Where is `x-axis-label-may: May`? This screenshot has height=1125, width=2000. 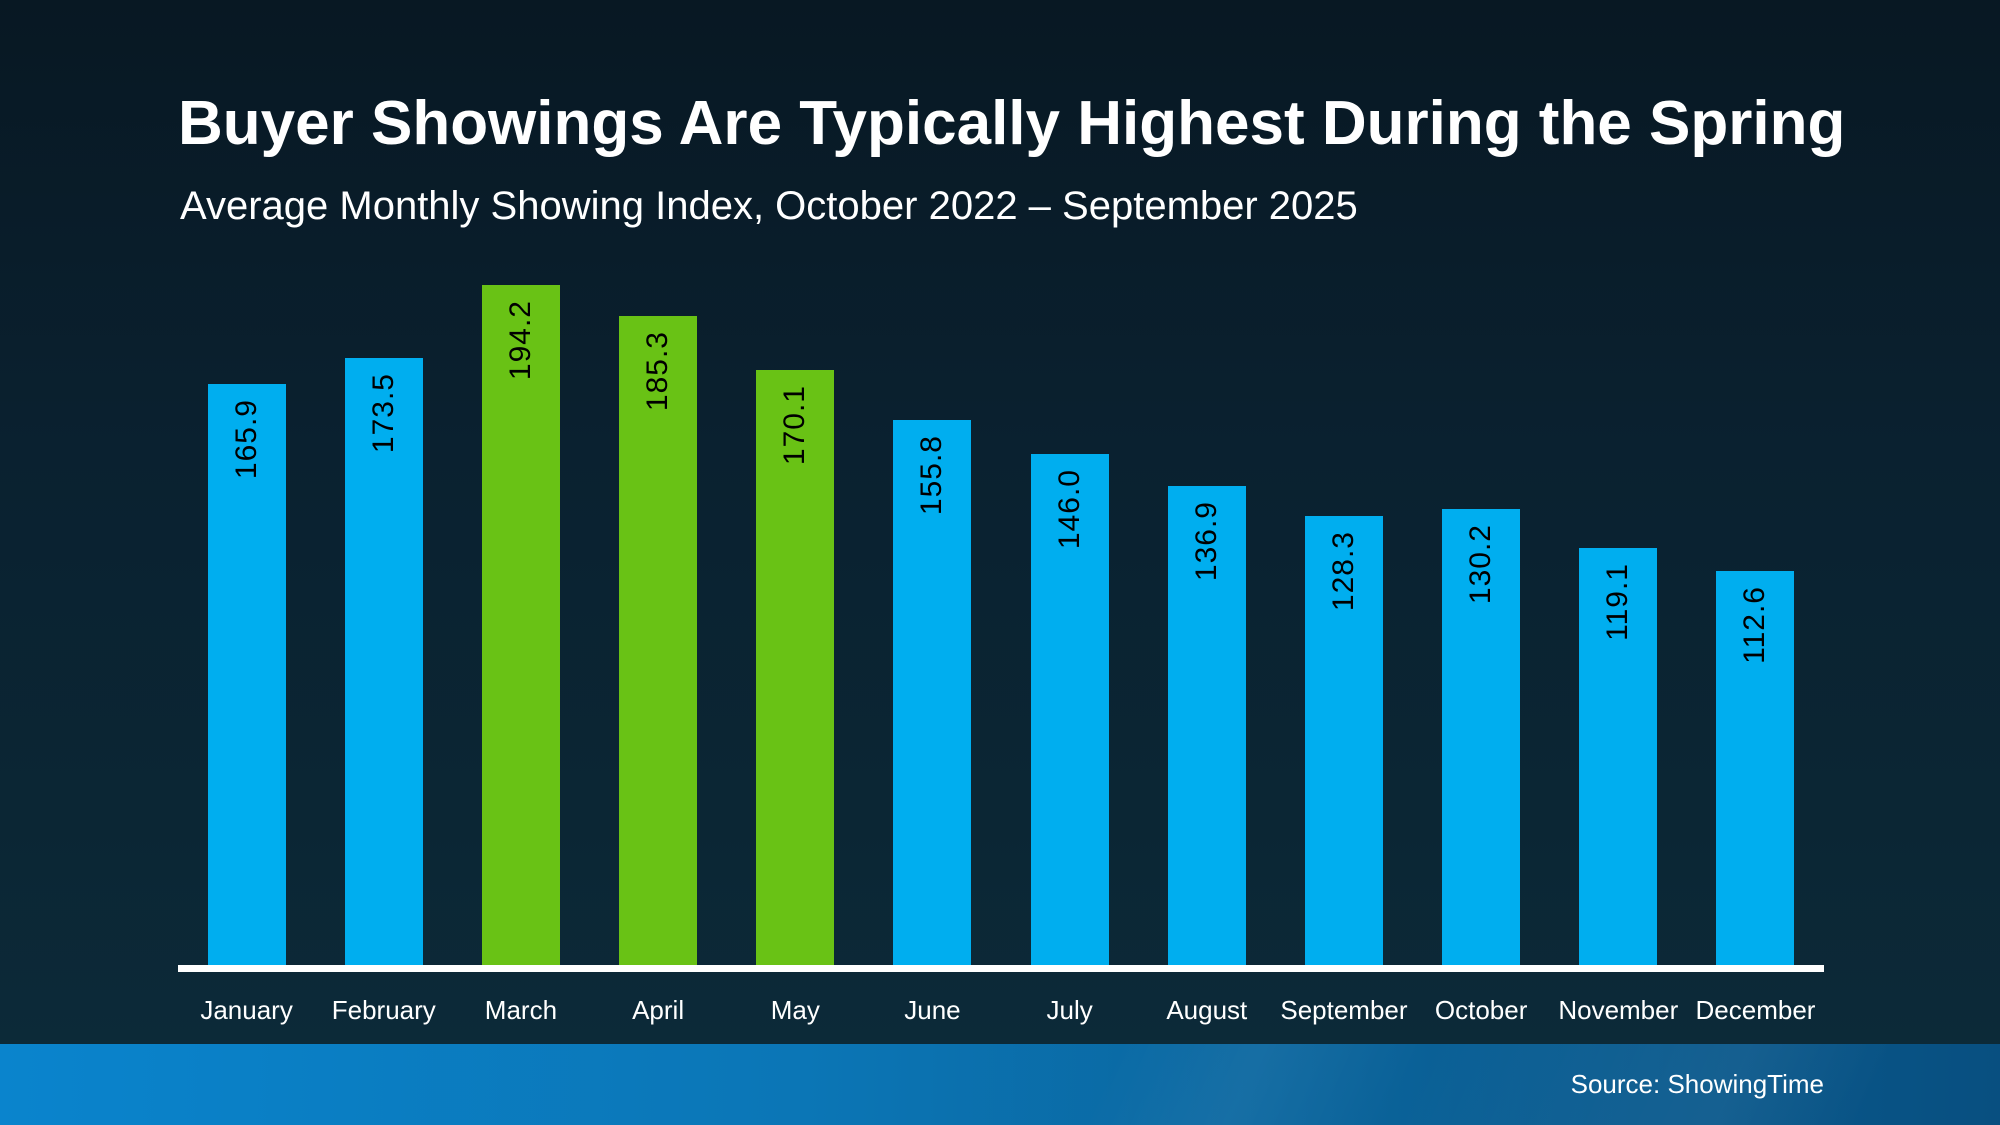 x-axis-label-may: May is located at coordinates (795, 1010).